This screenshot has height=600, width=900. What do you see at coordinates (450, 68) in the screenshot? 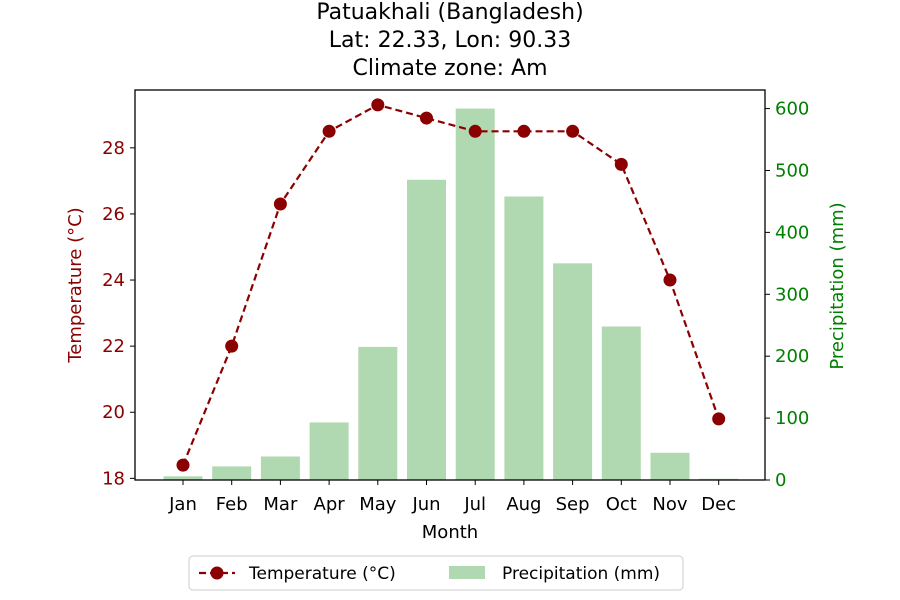
I see `chart-title-line-3: Climate zone: Am` at bounding box center [450, 68].